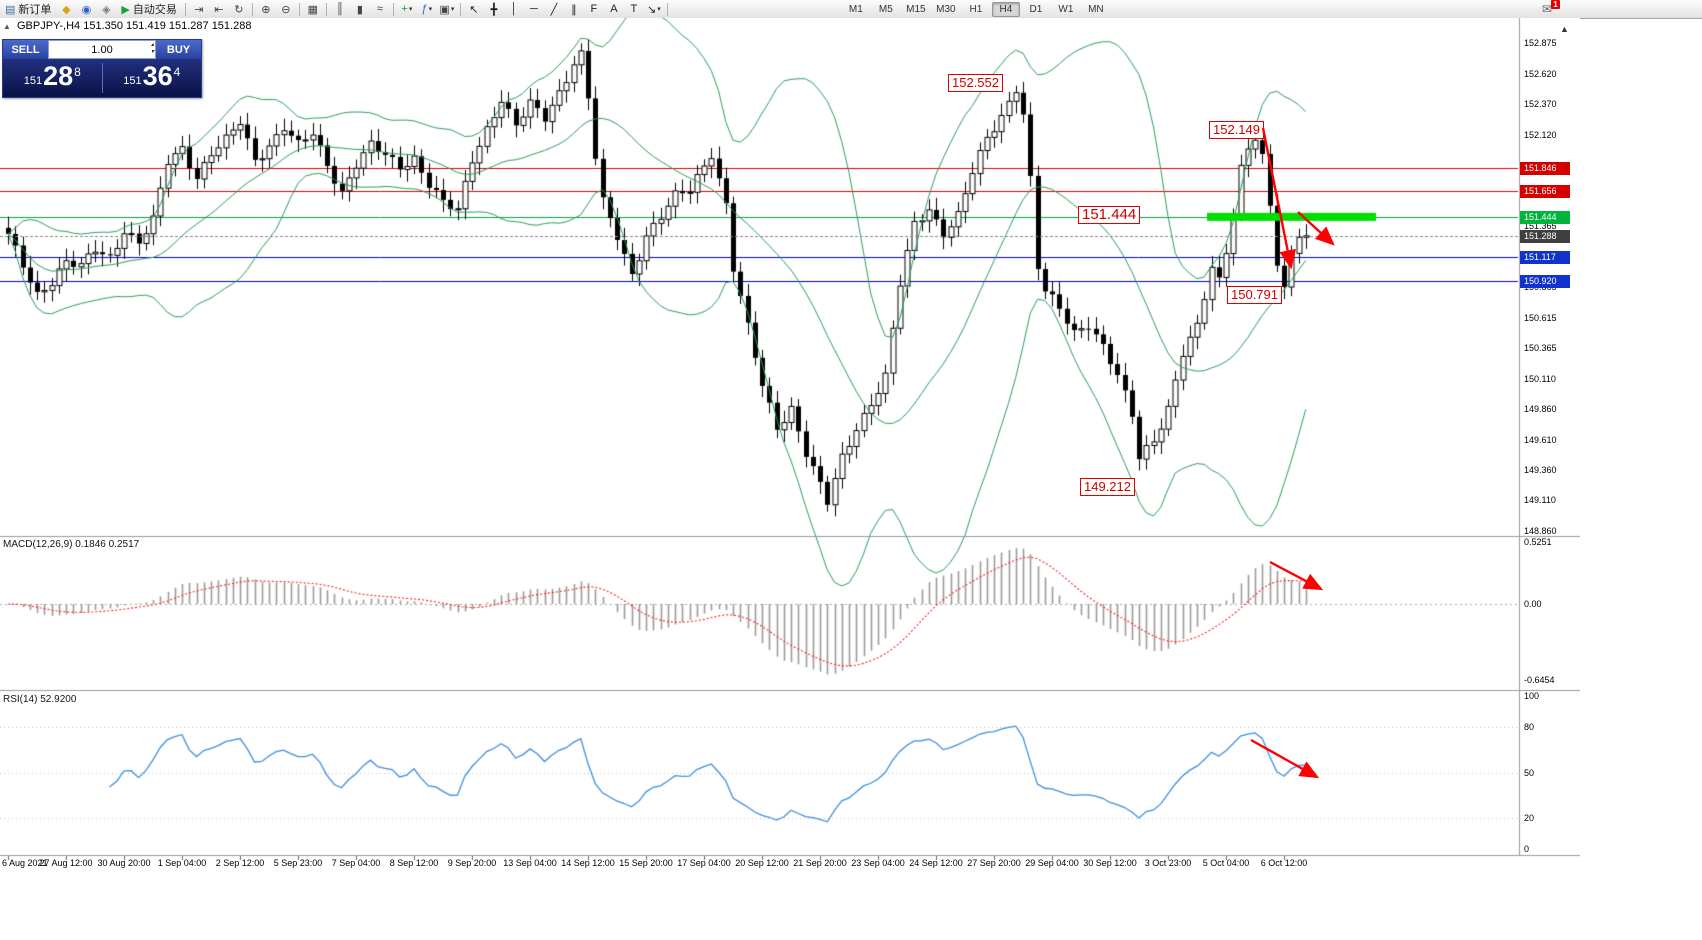 This screenshot has height=940, width=1702. Describe the element at coordinates (125, 9) in the screenshot. I see `autotrading-glyph: ▶` at that location.